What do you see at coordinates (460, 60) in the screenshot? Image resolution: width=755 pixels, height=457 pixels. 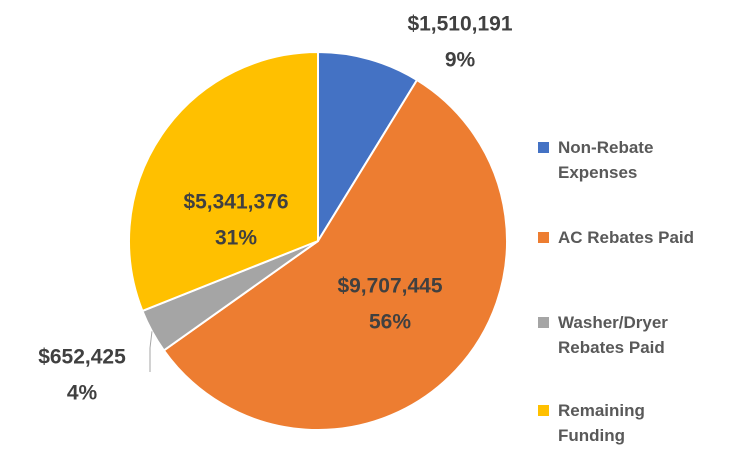 I see `percent-label: 9%` at bounding box center [460, 60].